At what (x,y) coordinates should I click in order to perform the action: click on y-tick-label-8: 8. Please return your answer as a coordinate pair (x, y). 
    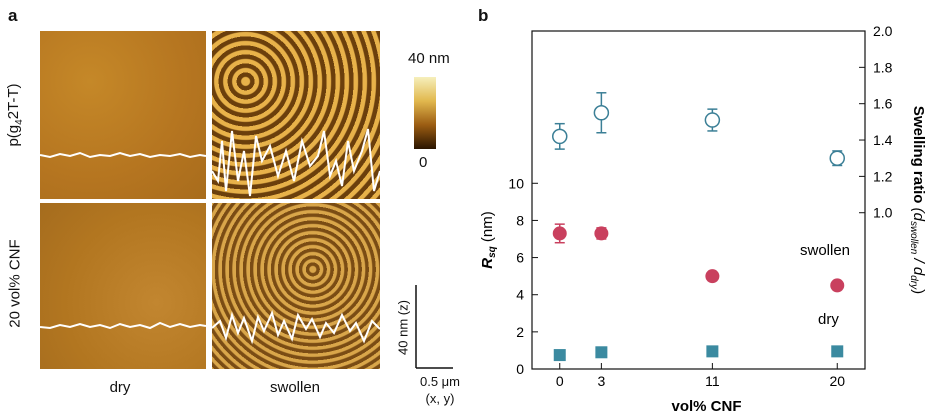
    Looking at the image, I should click on (520, 220).